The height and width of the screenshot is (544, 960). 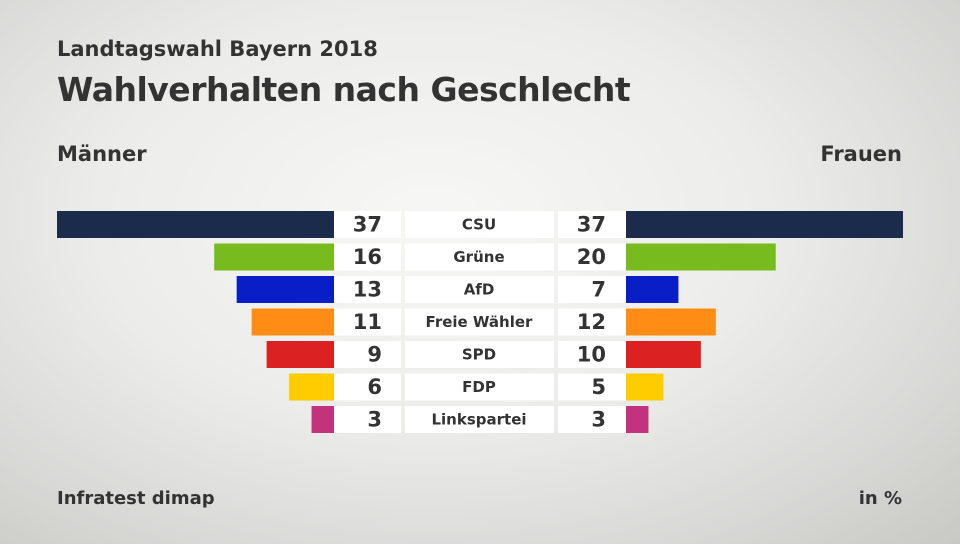 I want to click on value-box-maenner-spd, so click(x=367, y=354).